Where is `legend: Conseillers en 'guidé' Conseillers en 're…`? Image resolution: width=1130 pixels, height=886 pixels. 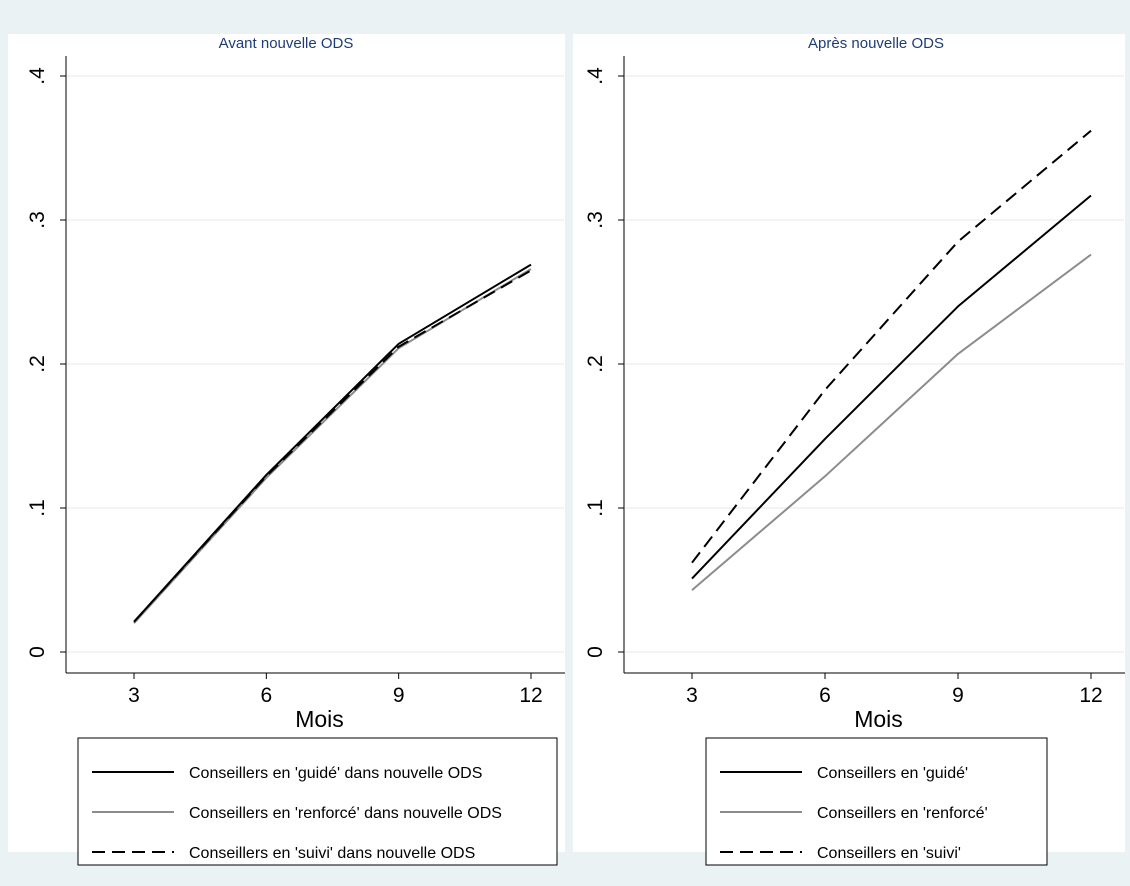
legend: Conseillers en 'guidé' Conseillers en 're… is located at coordinates (876, 801).